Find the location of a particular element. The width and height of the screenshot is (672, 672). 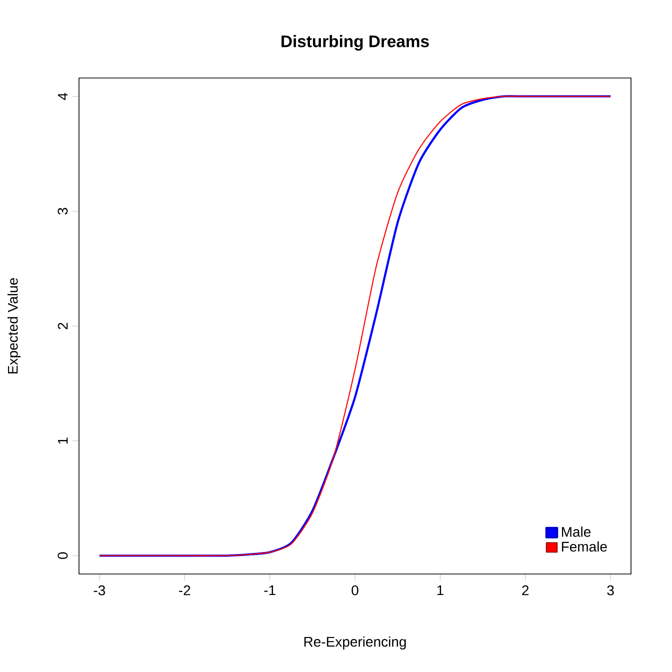

y-tick-label: 2 is located at coordinates (63, 326).